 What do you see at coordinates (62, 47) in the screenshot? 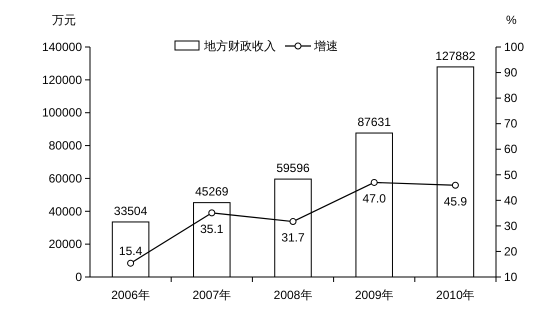
I see `y-tick-label: 140000` at bounding box center [62, 47].